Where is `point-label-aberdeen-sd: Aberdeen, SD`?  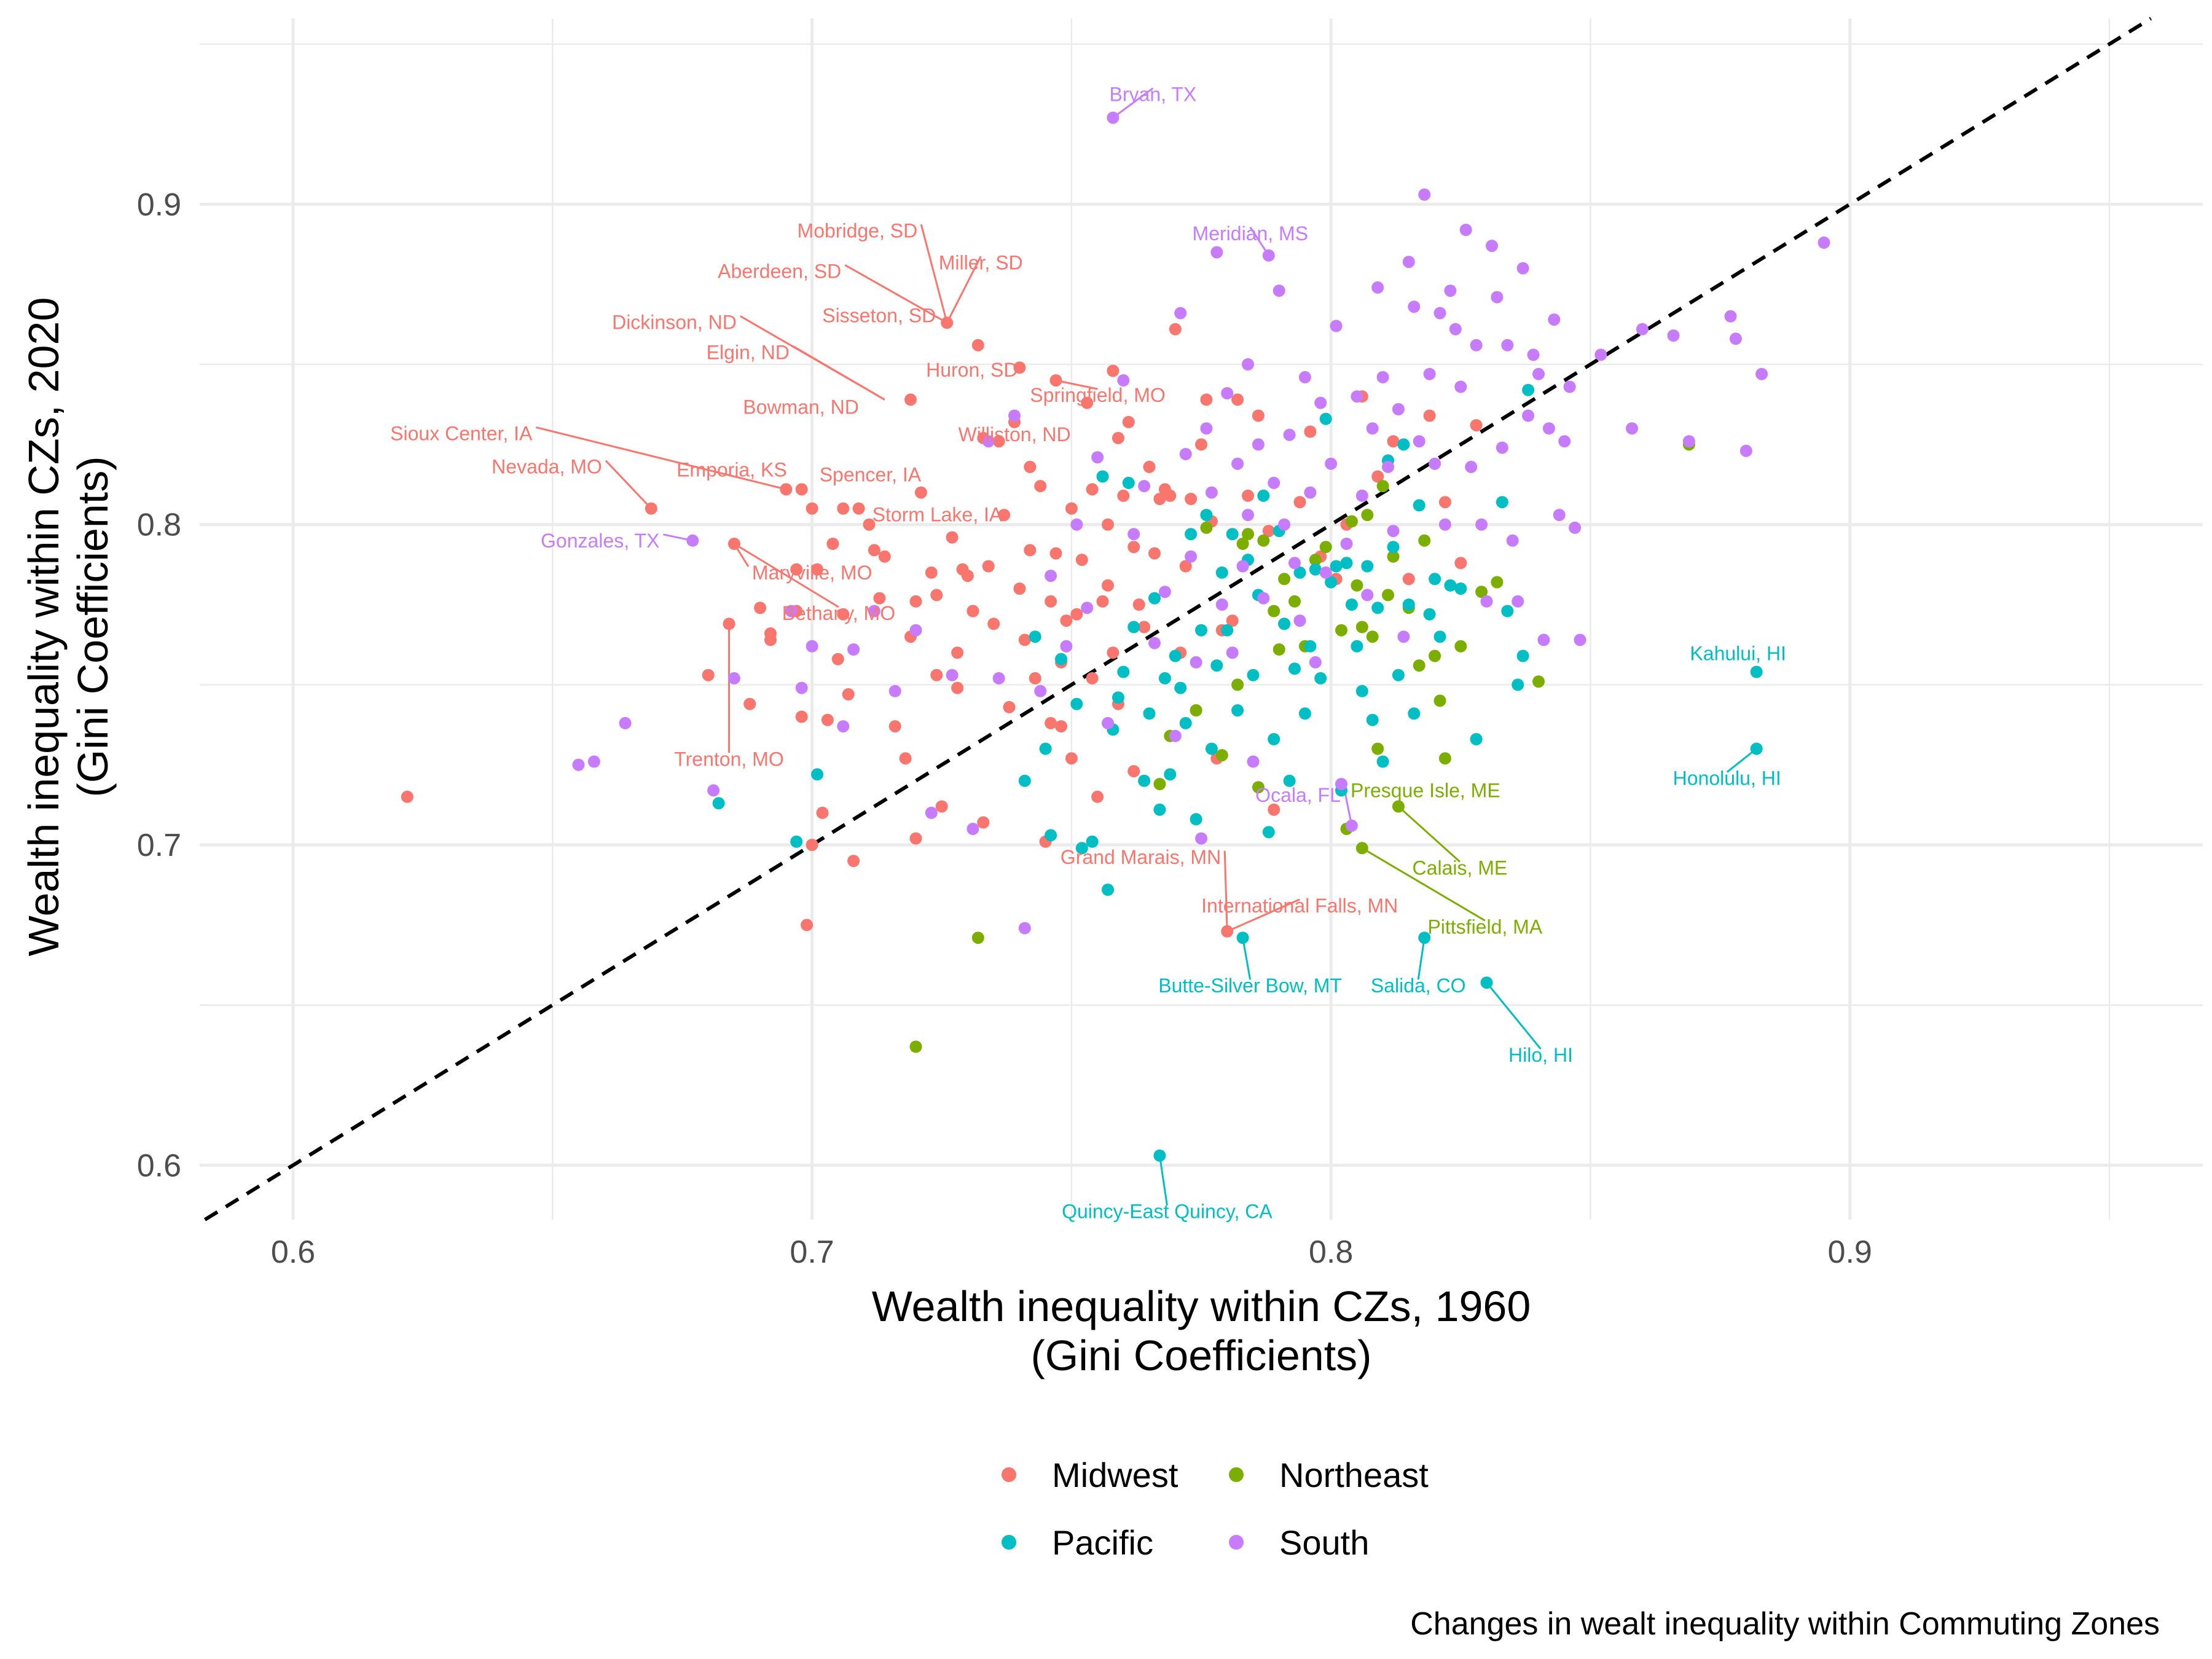
point-label-aberdeen-sd: Aberdeen, SD is located at coordinates (779, 271).